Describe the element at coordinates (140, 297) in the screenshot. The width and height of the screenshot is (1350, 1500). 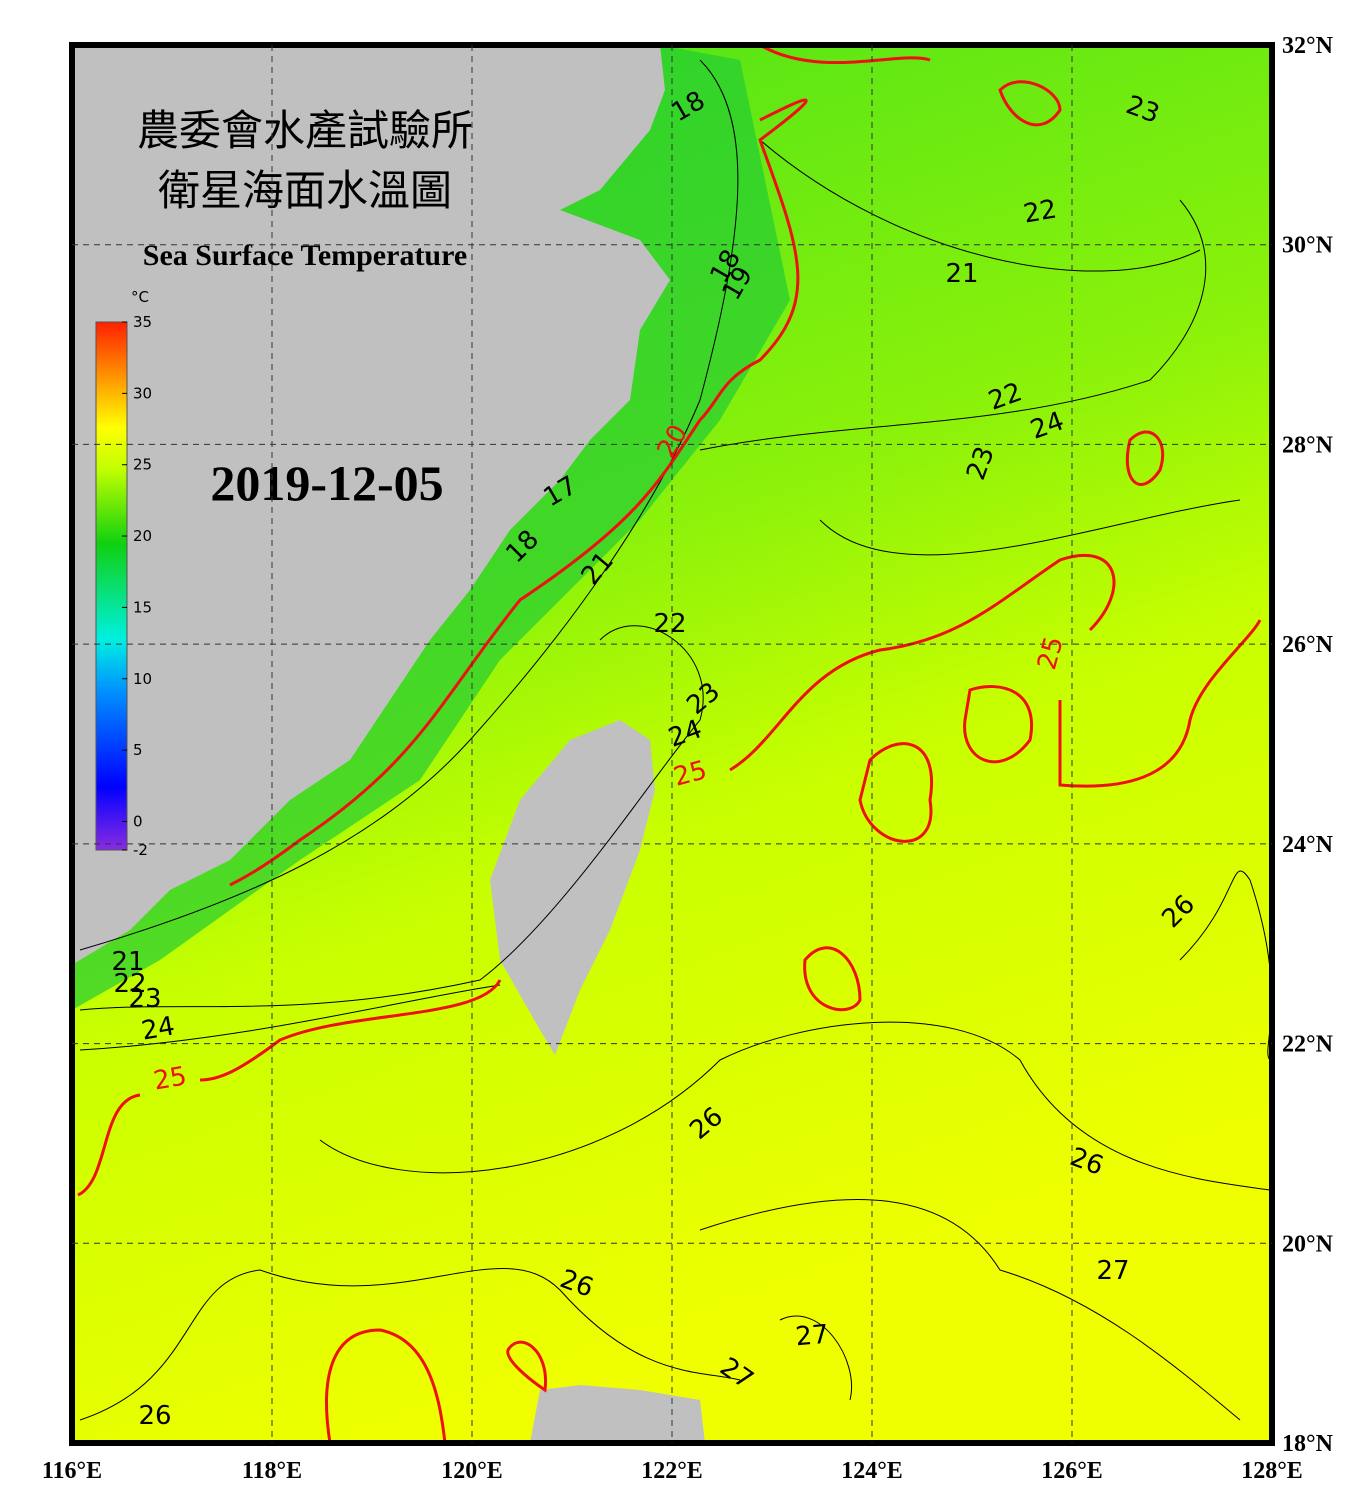
I see `colorbar-unit: °C` at that location.